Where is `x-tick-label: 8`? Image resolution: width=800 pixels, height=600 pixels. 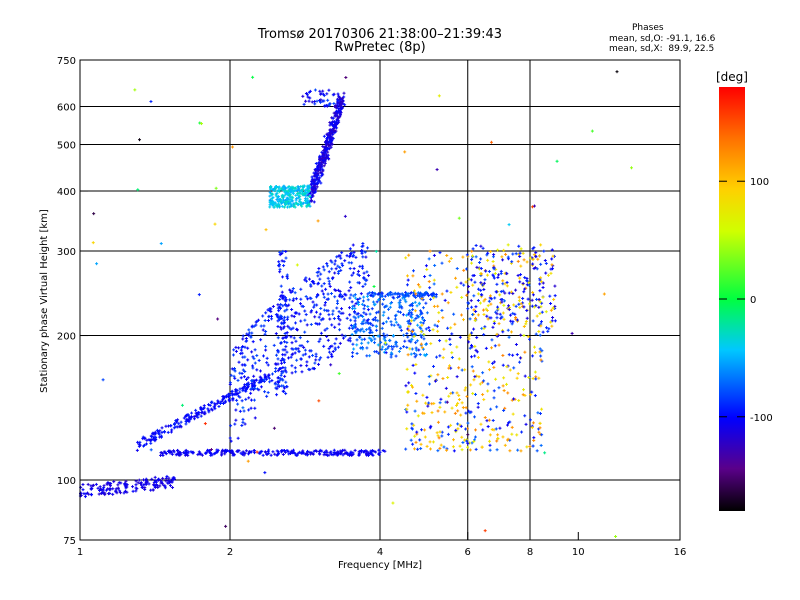 x-tick-label: 8 is located at coordinates (530, 552).